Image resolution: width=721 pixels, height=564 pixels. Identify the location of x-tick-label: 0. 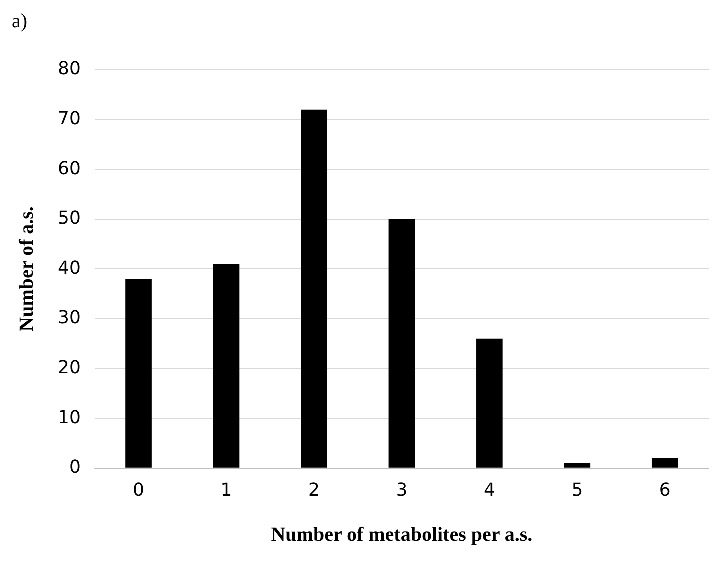
(138, 490).